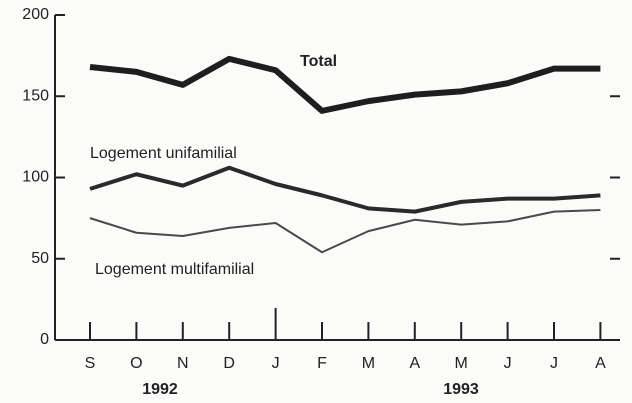 The width and height of the screenshot is (632, 403). I want to click on series-label: Total, so click(318, 61).